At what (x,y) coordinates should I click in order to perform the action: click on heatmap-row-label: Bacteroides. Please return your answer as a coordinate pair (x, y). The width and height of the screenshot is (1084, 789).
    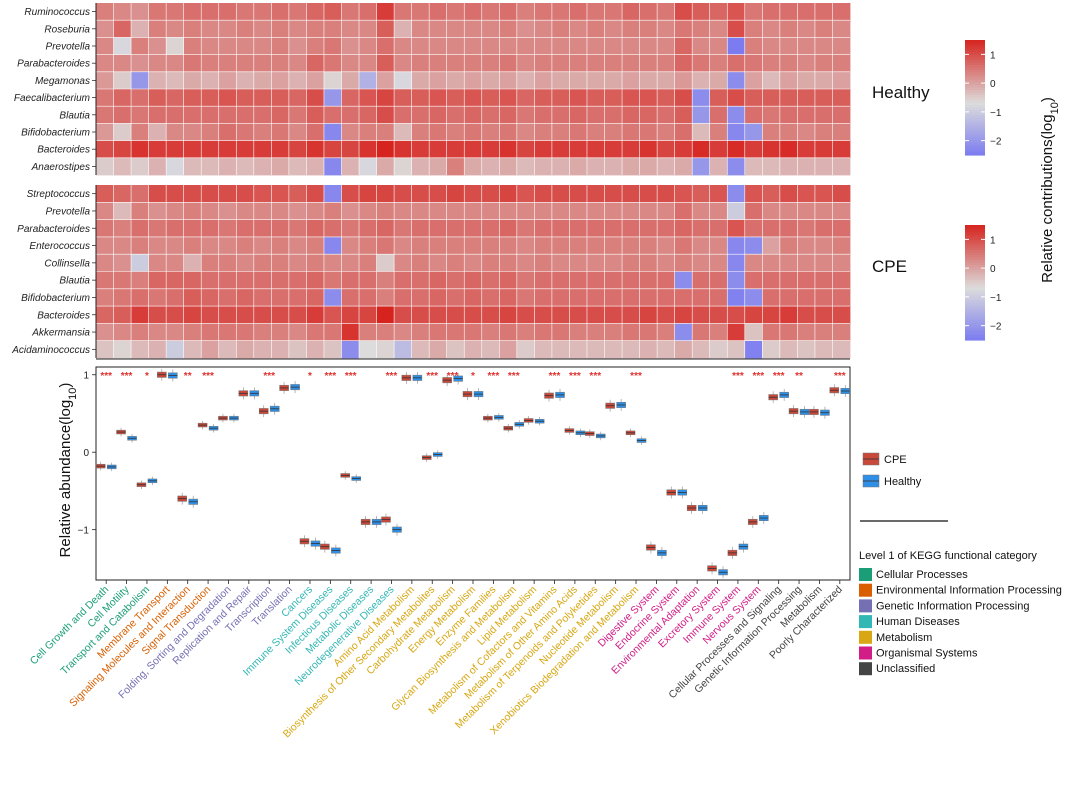
    Looking at the image, I should click on (63, 150).